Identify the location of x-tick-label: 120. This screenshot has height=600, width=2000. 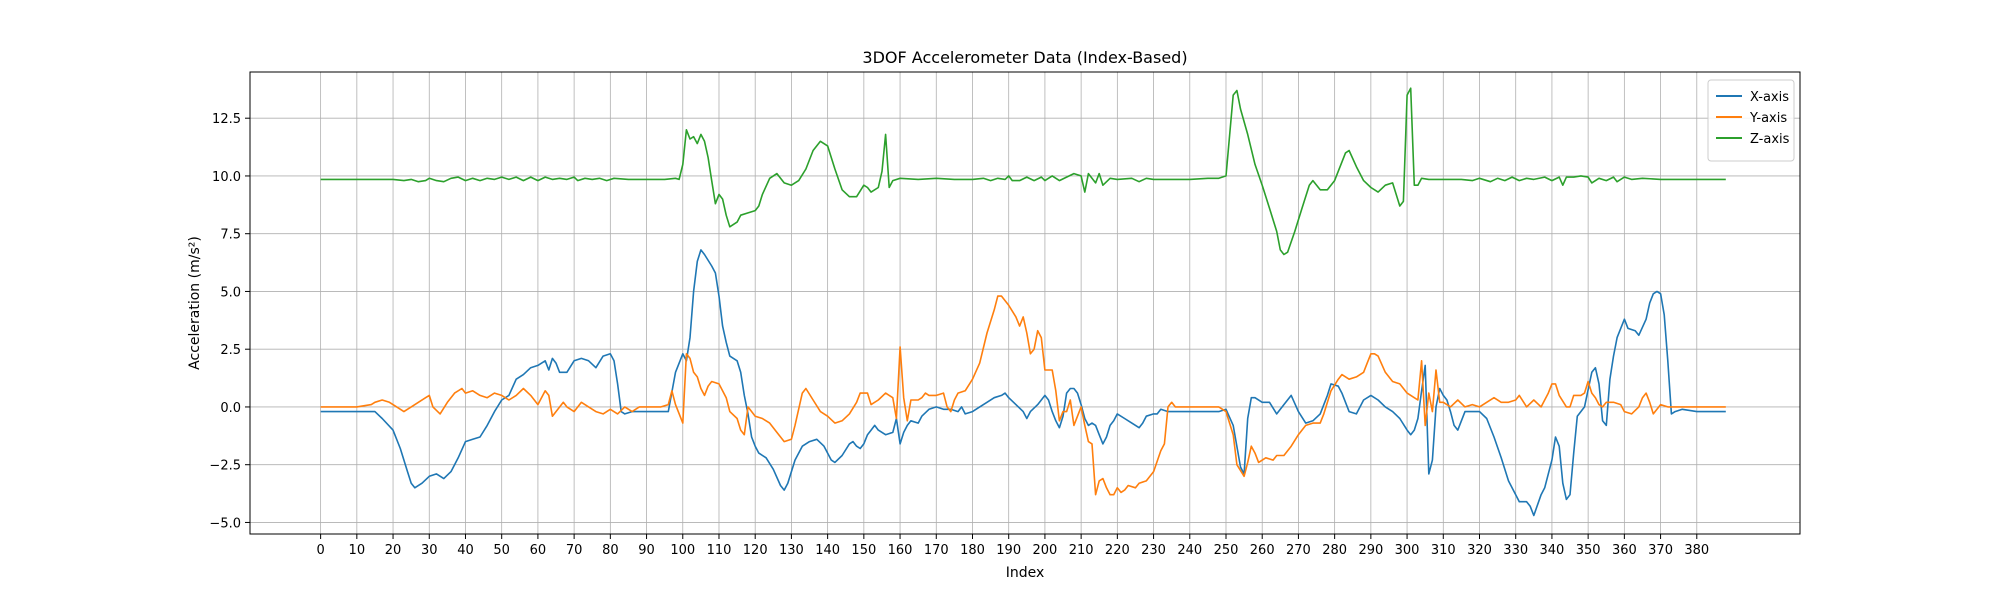
(755, 550).